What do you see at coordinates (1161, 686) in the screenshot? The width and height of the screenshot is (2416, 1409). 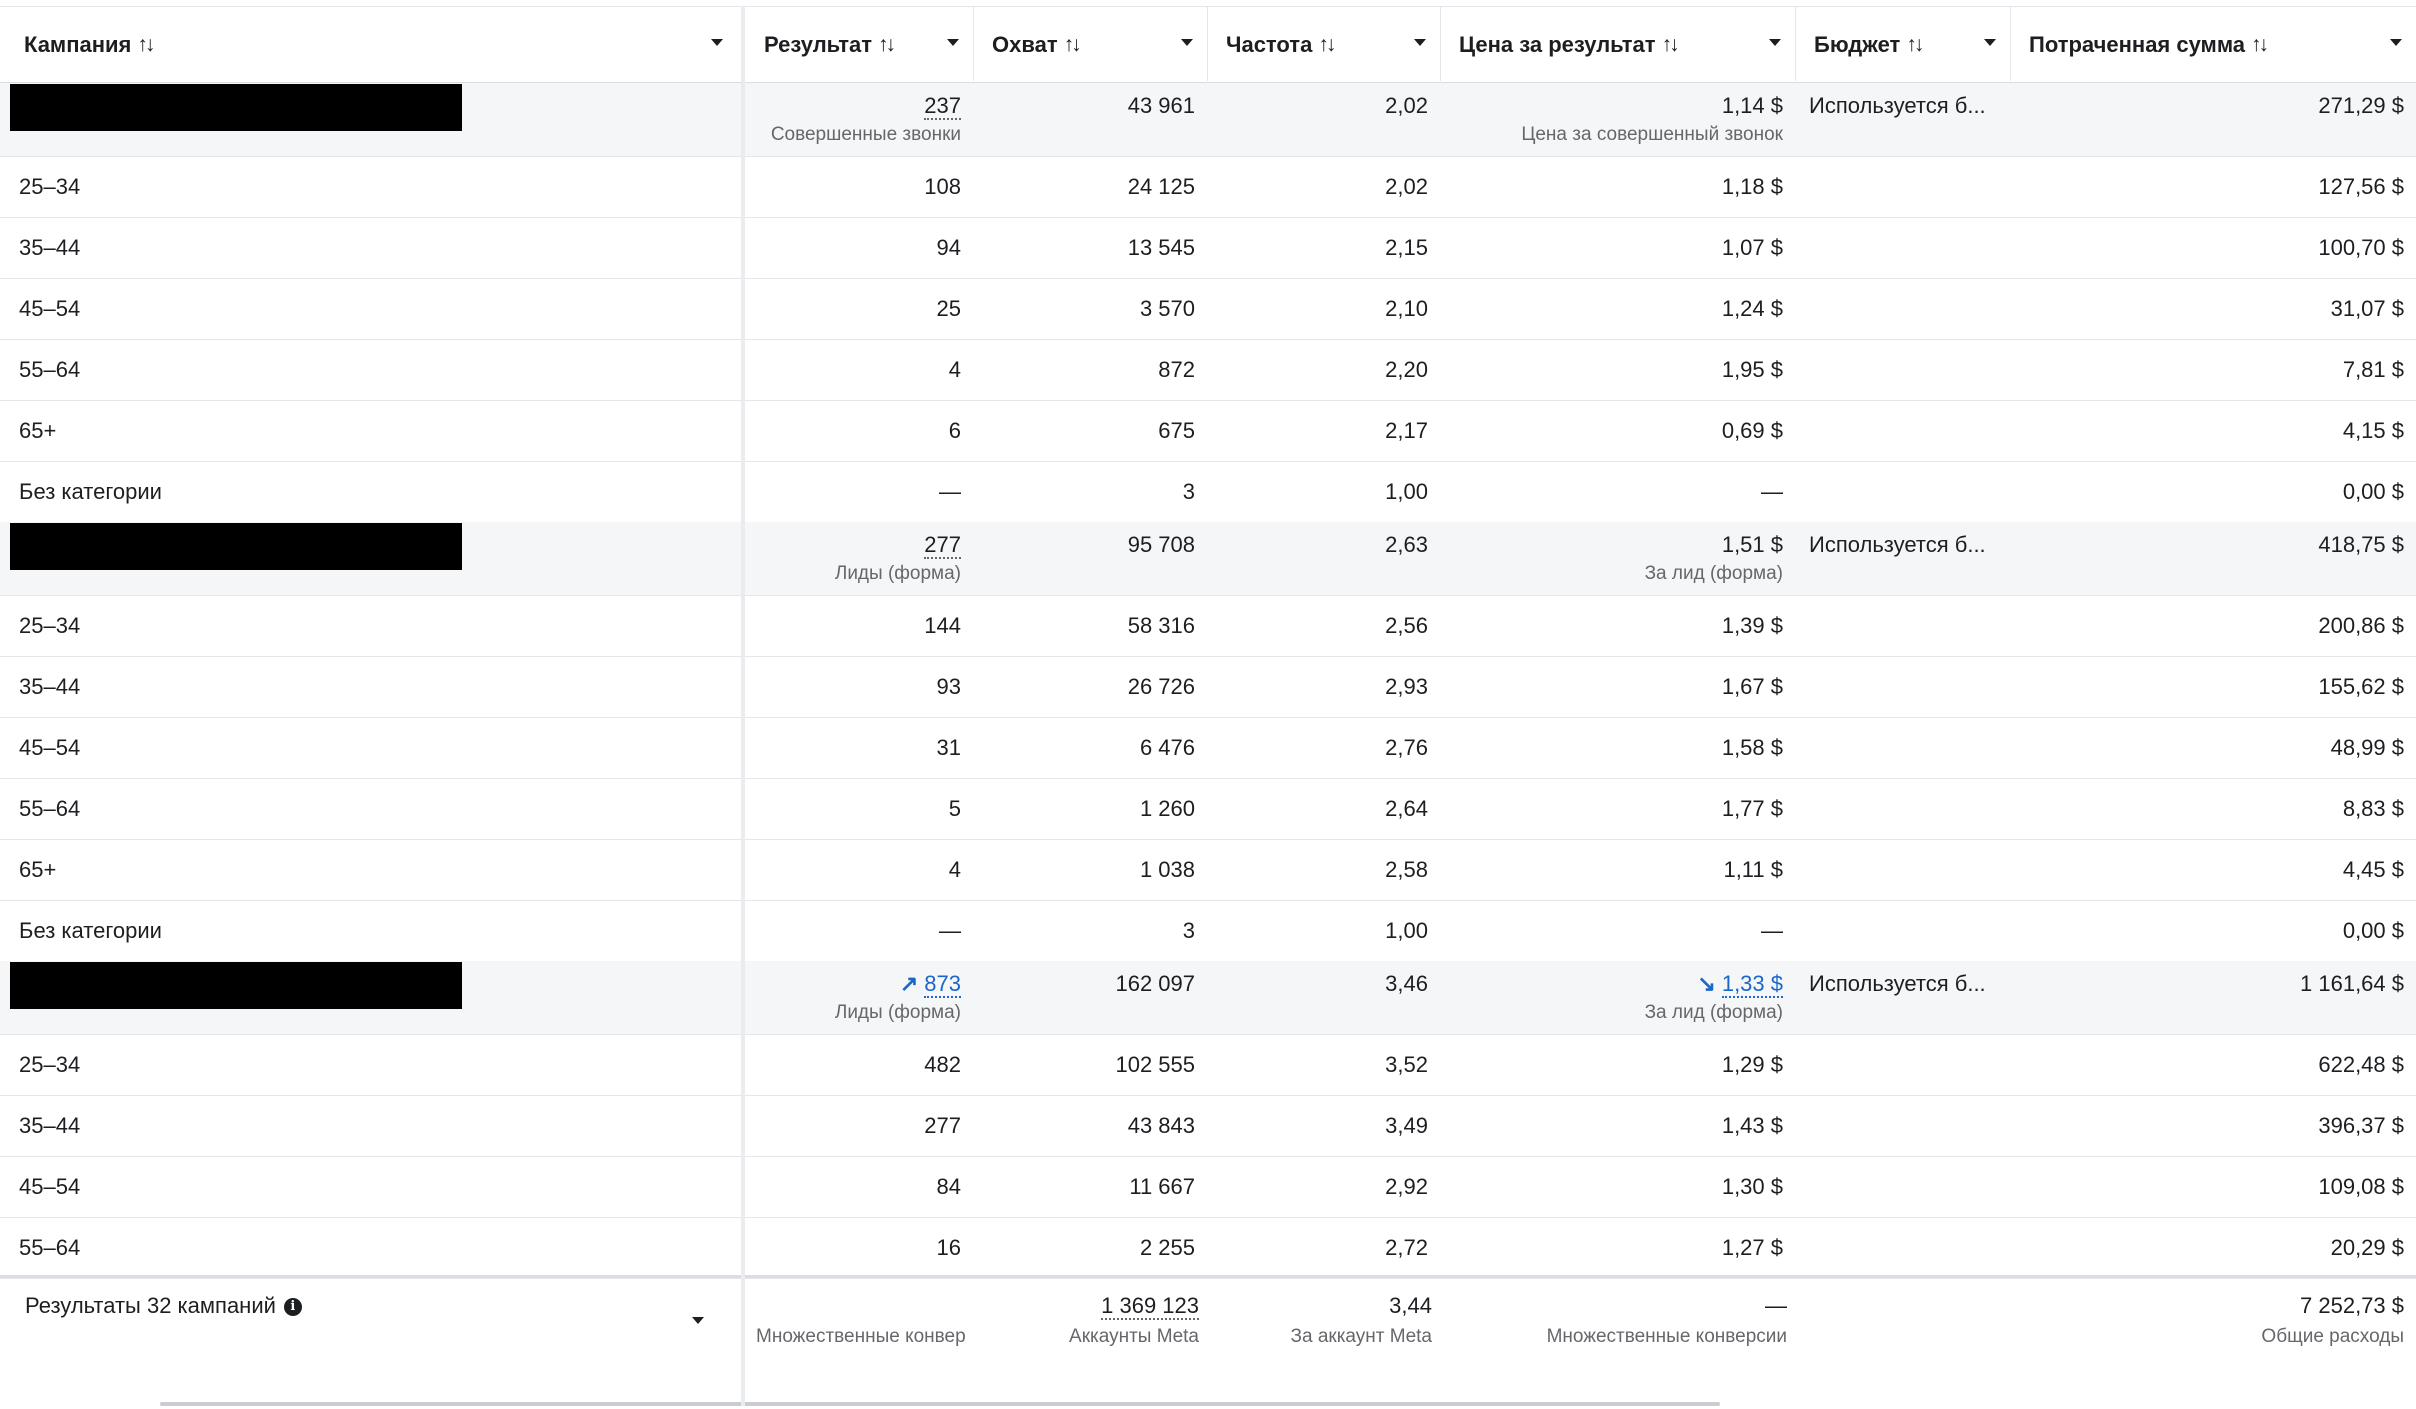 I see `value-text: 26 726` at bounding box center [1161, 686].